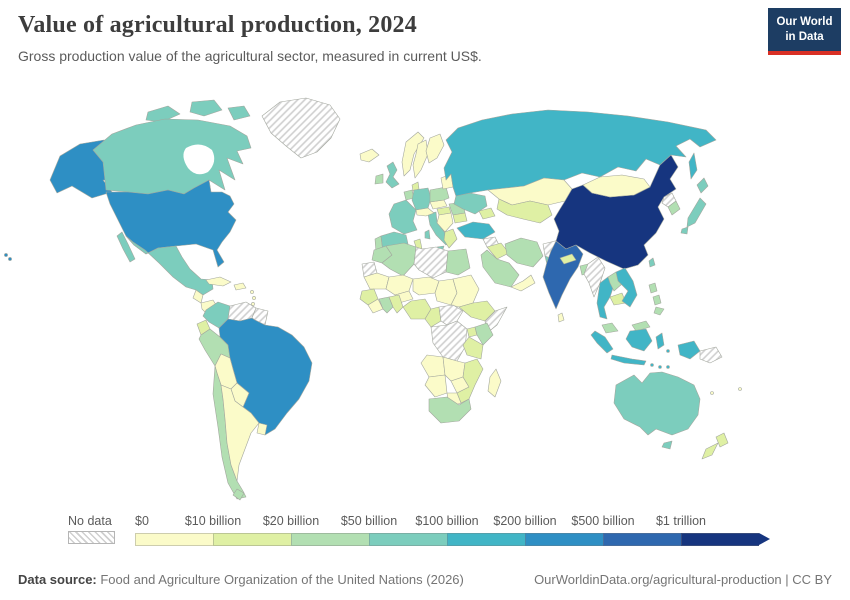  What do you see at coordinates (379, 179) in the screenshot?
I see `country-ireland` at bounding box center [379, 179].